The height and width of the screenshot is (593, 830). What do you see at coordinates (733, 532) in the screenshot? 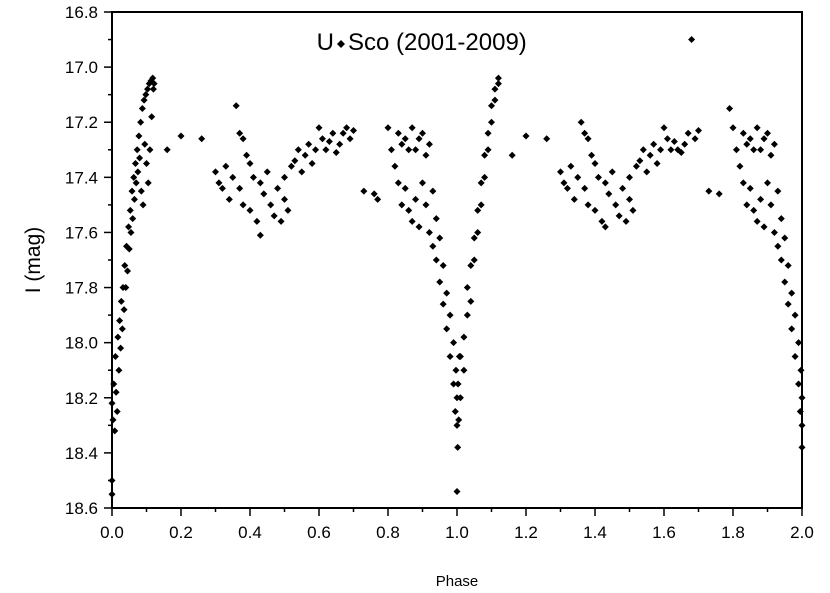
I see `x-tick-label: 1.8` at bounding box center [733, 532].